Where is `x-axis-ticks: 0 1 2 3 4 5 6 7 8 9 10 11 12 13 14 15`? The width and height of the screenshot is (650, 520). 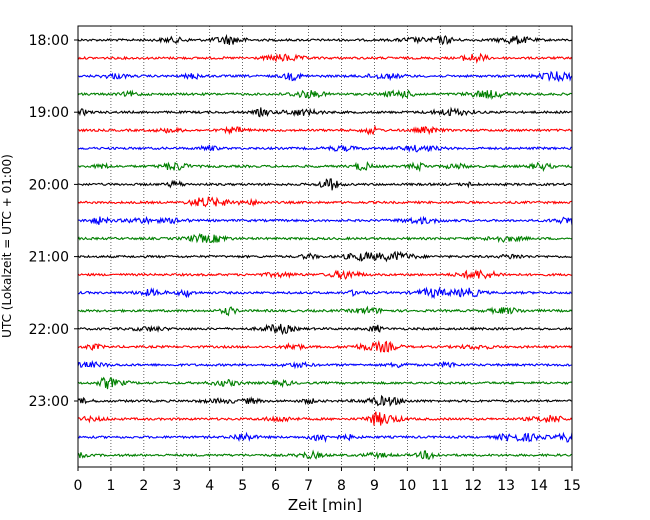 x-axis-ticks: 0 1 2 3 4 5 6 7 8 9 10 11 12 13 14 15 is located at coordinates (327, 480).